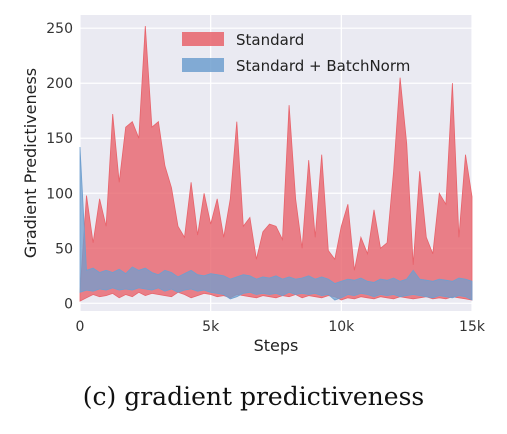 The width and height of the screenshot is (507, 434). I want to click on legend-label-standard: Standard, so click(270, 40).